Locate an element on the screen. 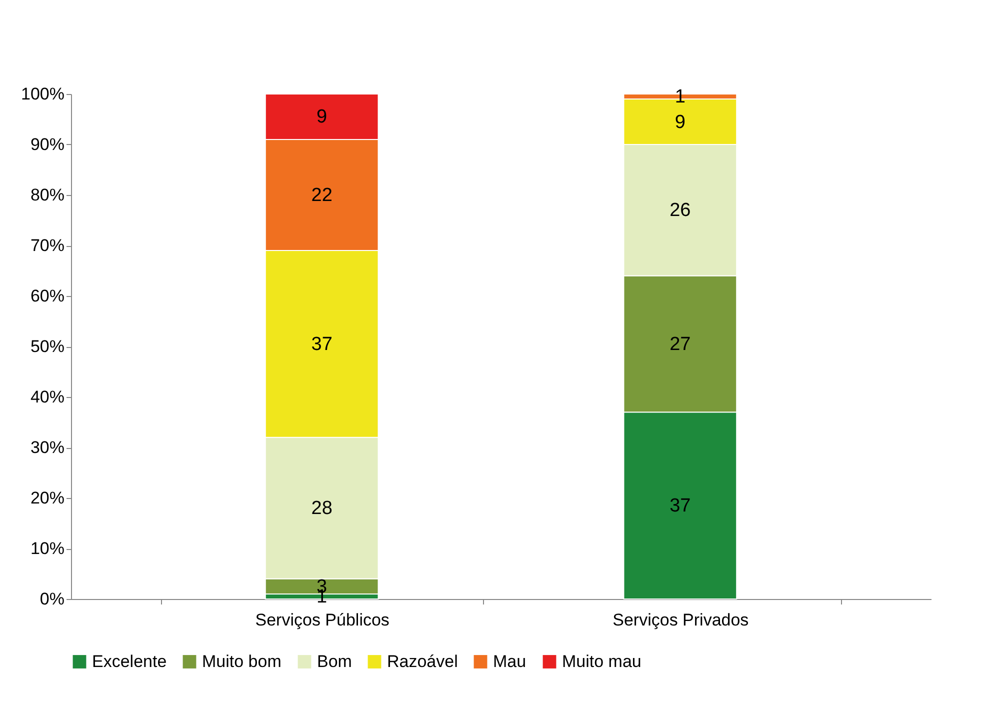 The height and width of the screenshot is (725, 1000). x-tick-label: Serviços Privados is located at coordinates (680, 620).